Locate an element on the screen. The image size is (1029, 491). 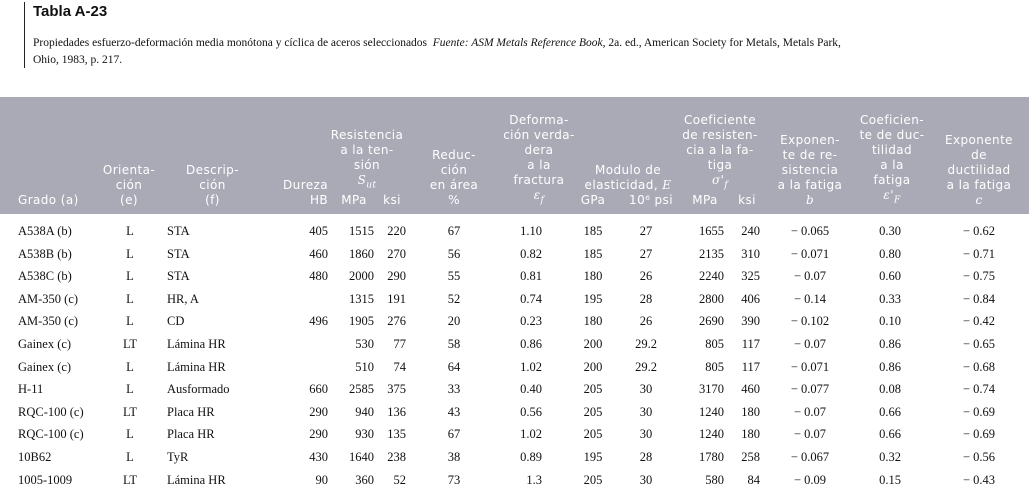
cell-c: − 0.74 is located at coordinates (979, 389).